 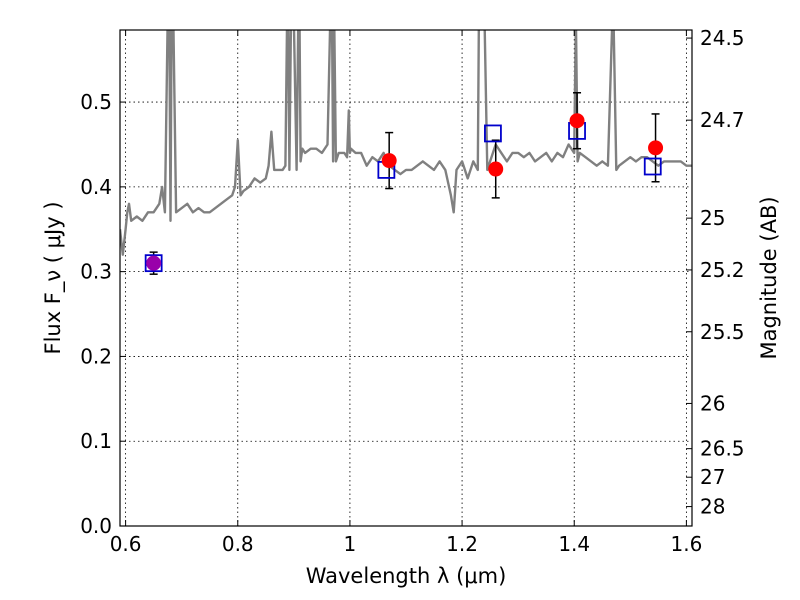 I want to click on mag-tick-label: 24.5, so click(x=722, y=38).